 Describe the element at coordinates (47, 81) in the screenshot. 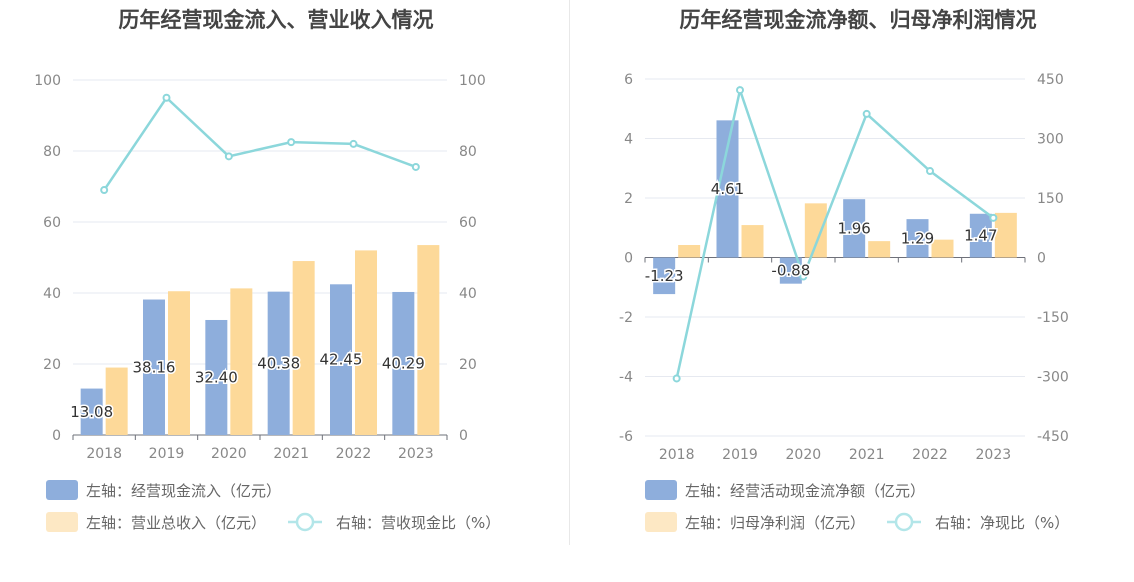

I see `left-axis-tick: 100` at that location.